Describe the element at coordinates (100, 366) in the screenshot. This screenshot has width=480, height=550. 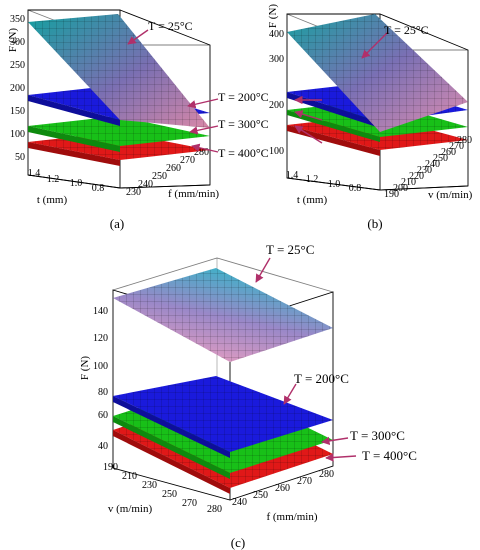
I see `c-ztick-3: 100` at that location.